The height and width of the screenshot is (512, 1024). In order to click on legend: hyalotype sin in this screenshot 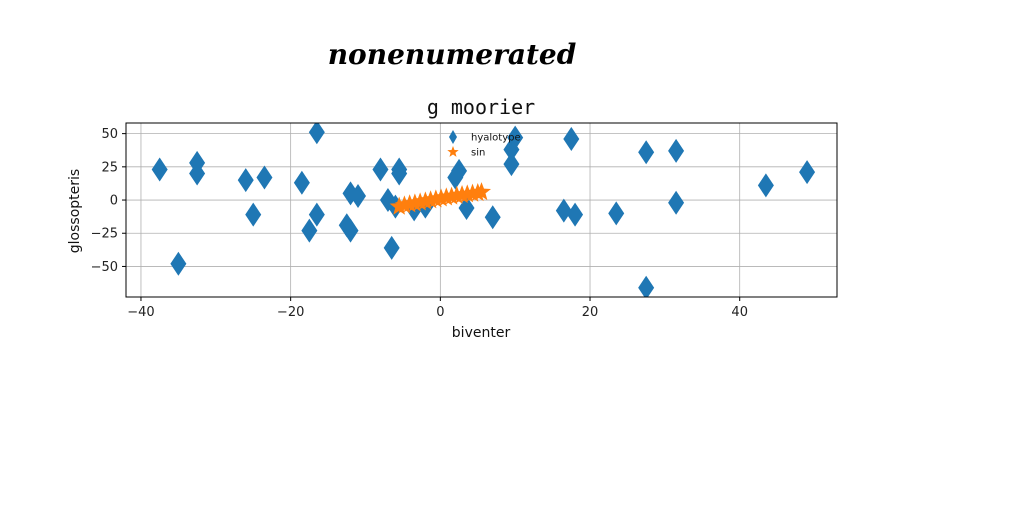, I will do `click(484, 144)`.